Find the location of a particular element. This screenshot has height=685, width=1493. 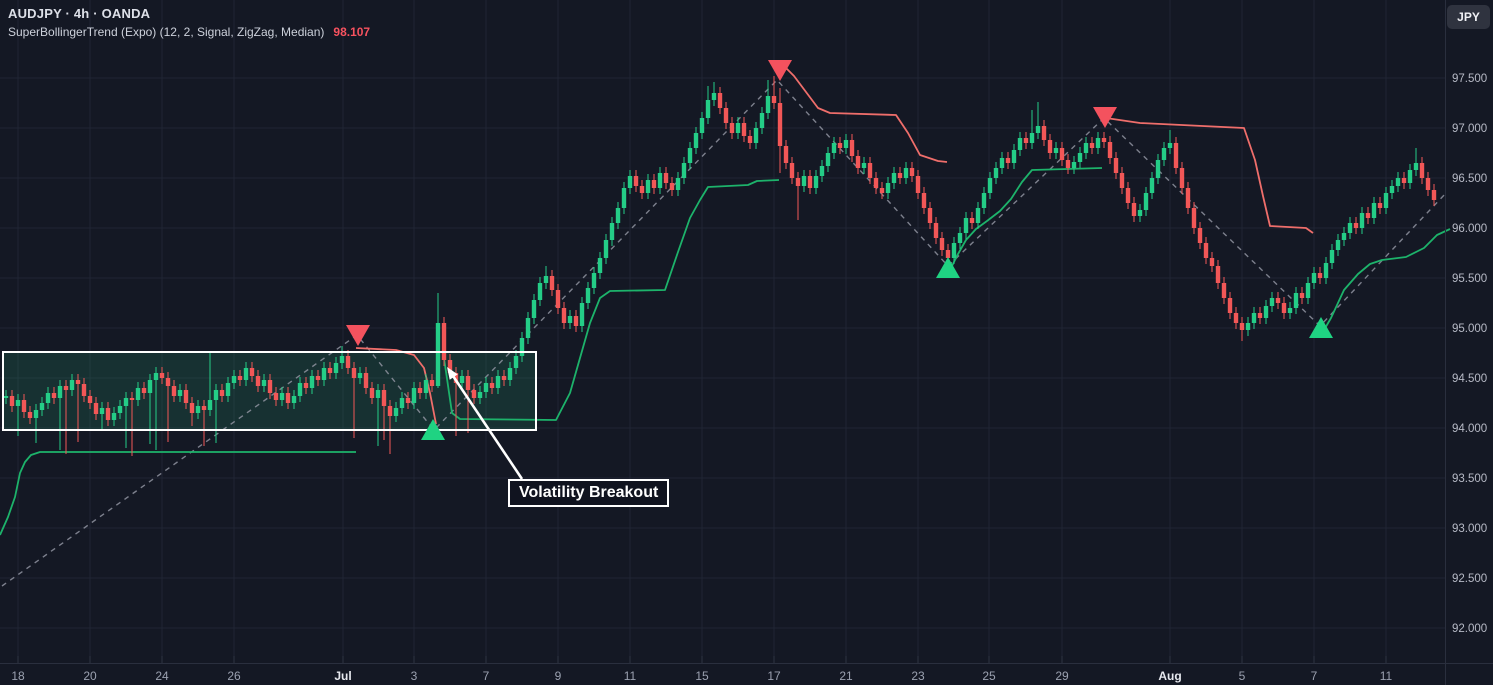

svg-text: 24 is located at coordinates (162, 676).